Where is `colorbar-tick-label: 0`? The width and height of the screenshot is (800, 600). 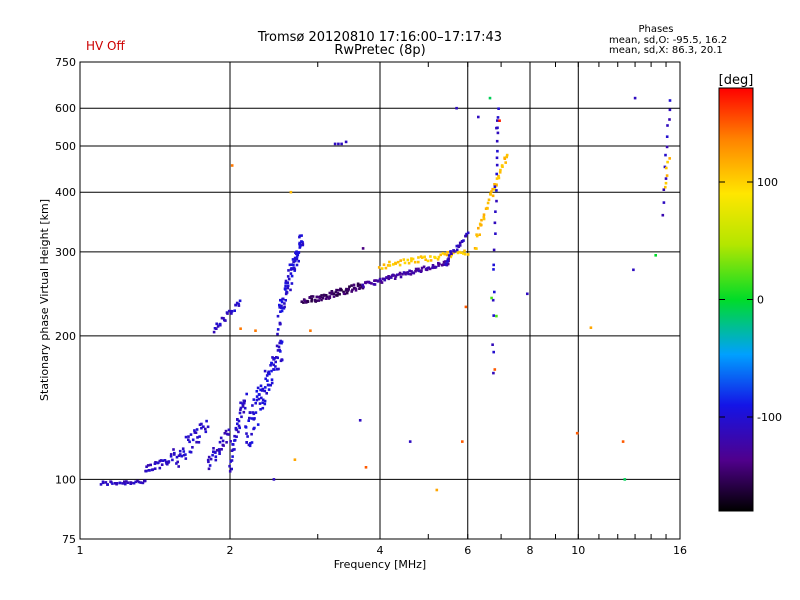 colorbar-tick-label: 0 is located at coordinates (760, 300).